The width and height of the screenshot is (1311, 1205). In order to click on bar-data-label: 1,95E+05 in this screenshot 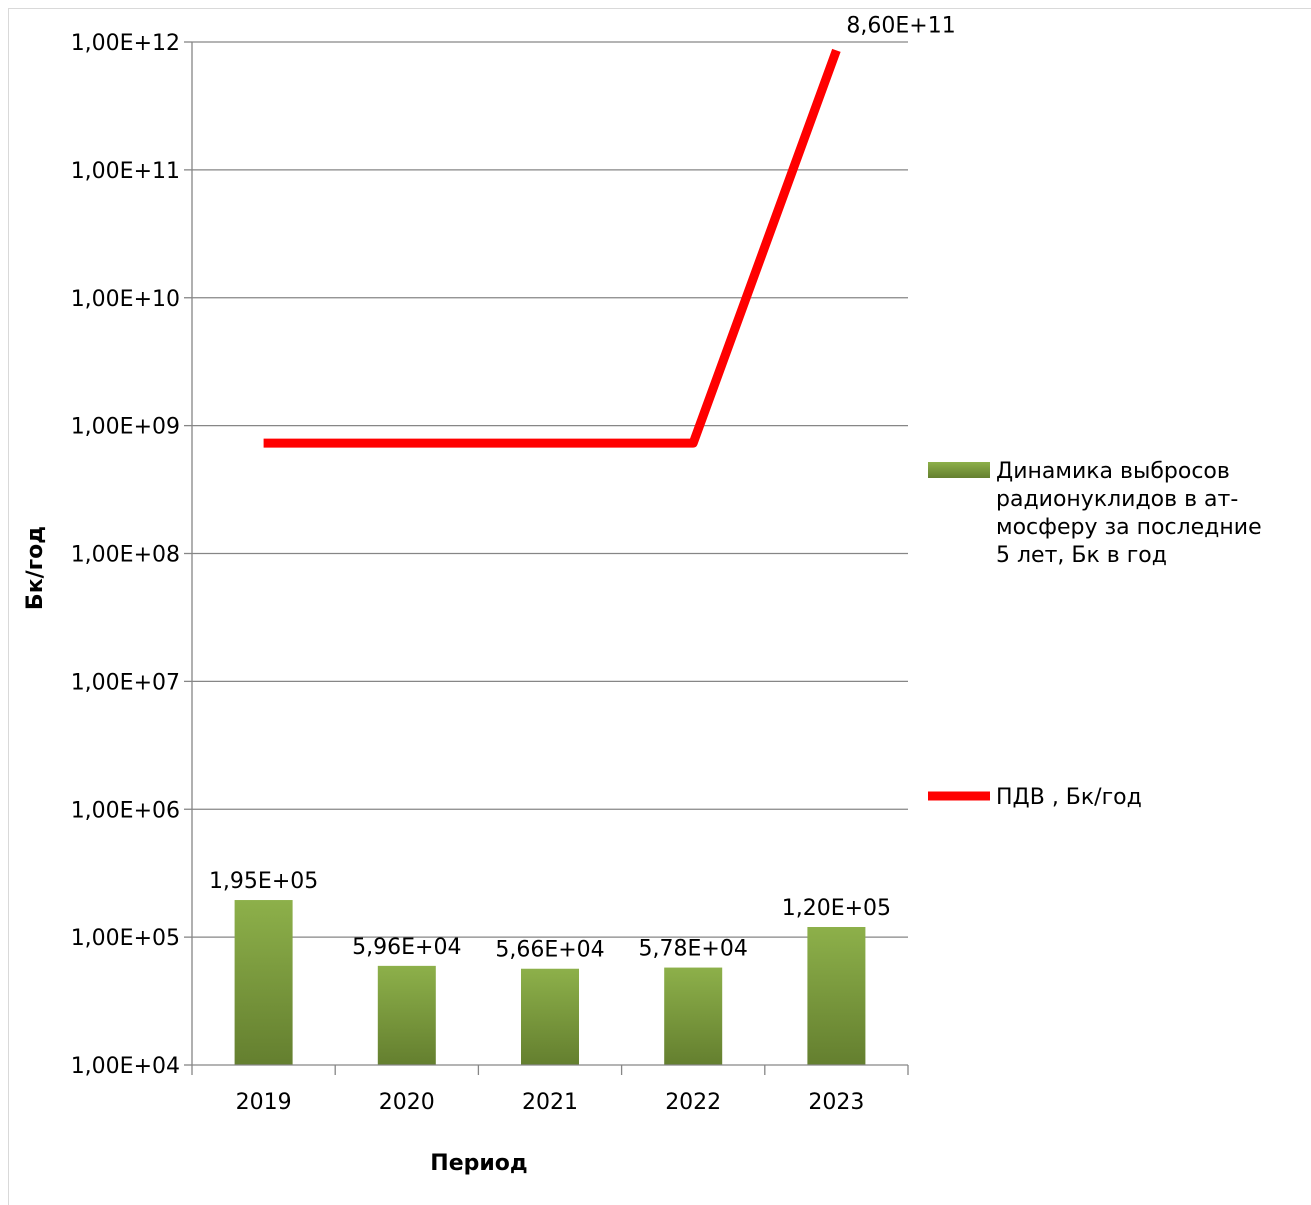, I will do `click(263, 881)`.